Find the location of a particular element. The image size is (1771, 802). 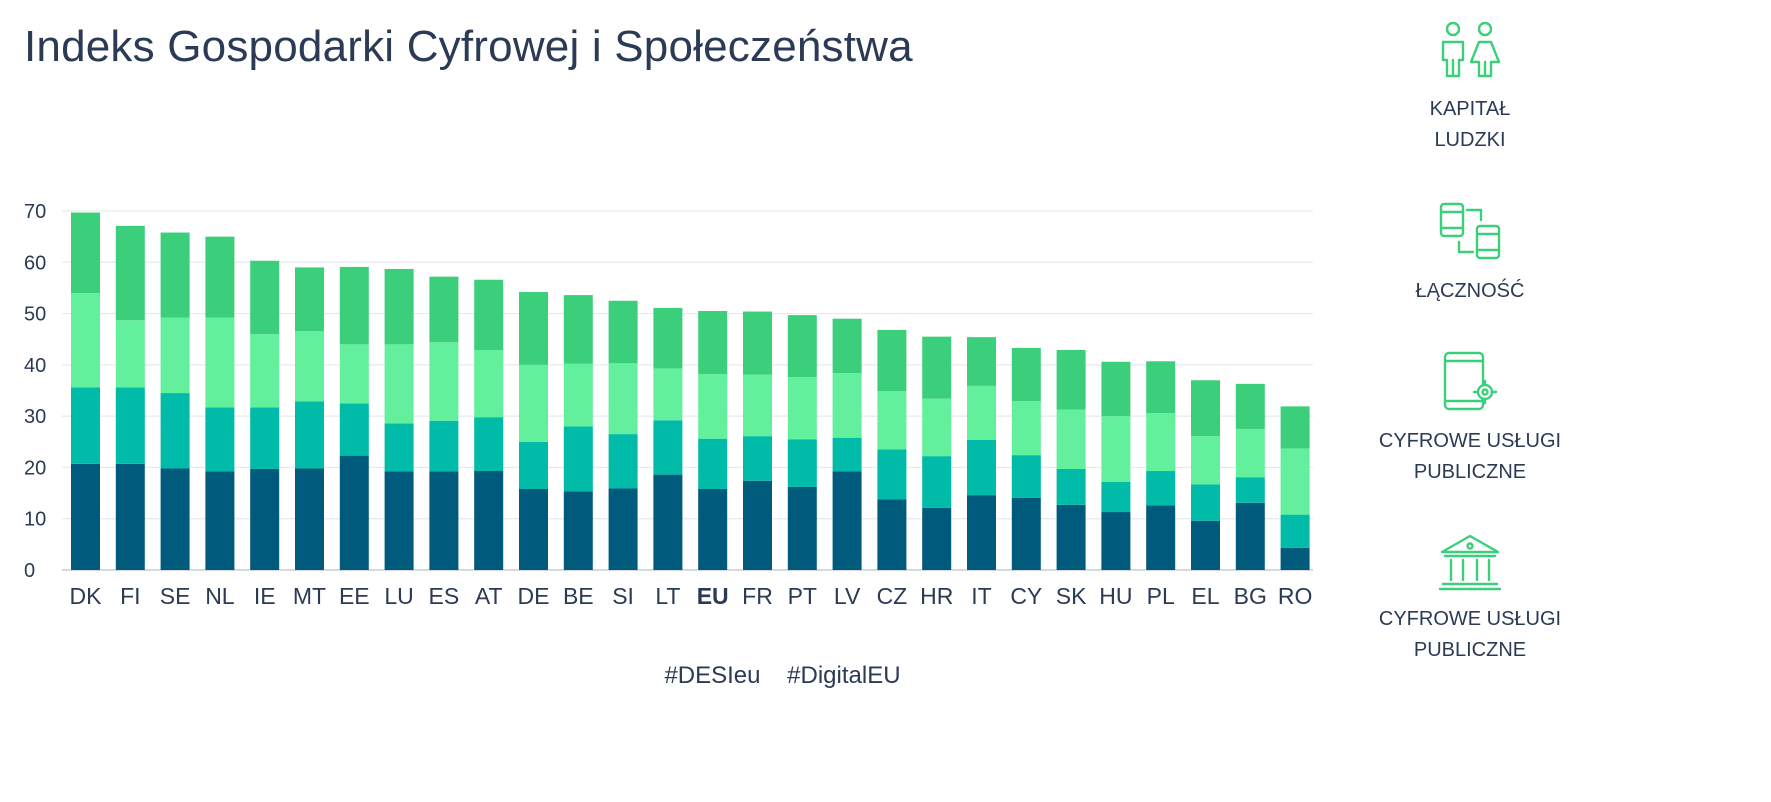

y-tick-label: 70 is located at coordinates (35, 212).